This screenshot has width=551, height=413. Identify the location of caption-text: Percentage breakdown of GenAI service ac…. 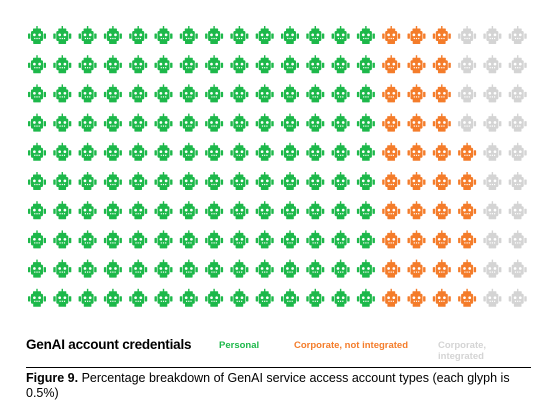
(268, 385).